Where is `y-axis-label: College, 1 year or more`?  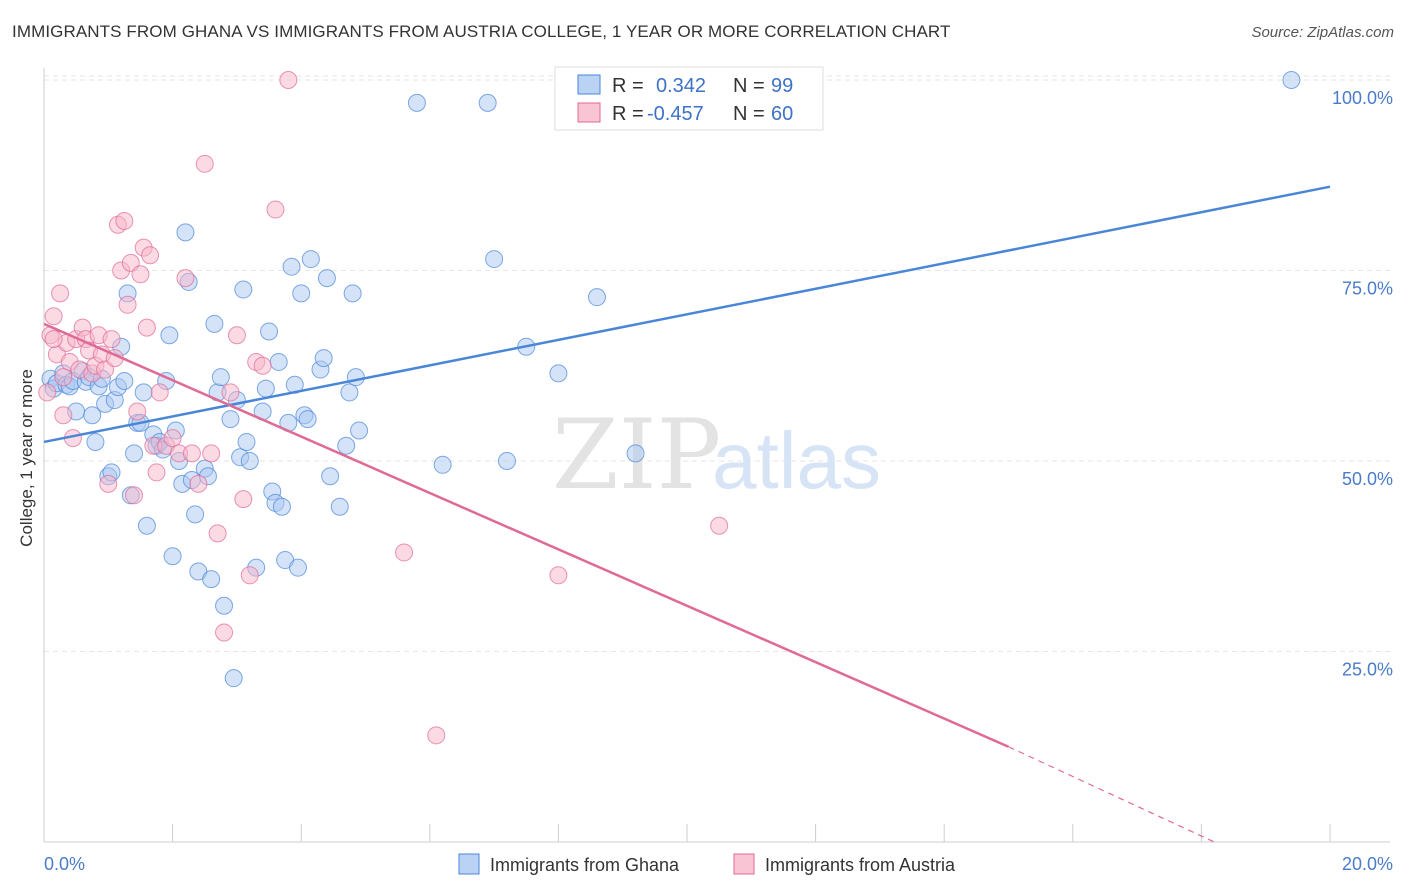
y-axis-label: College, 1 year or more is located at coordinates (26, 458).